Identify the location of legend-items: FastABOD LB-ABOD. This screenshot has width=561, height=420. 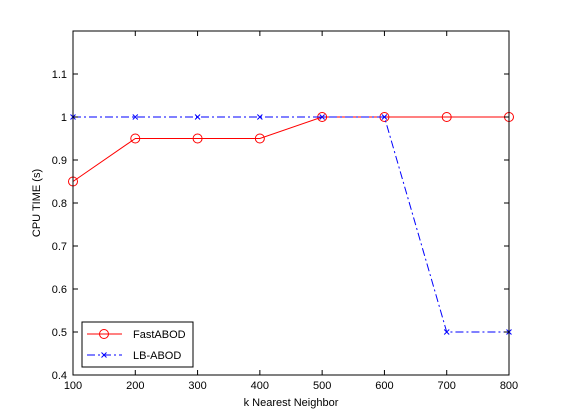
(136, 345).